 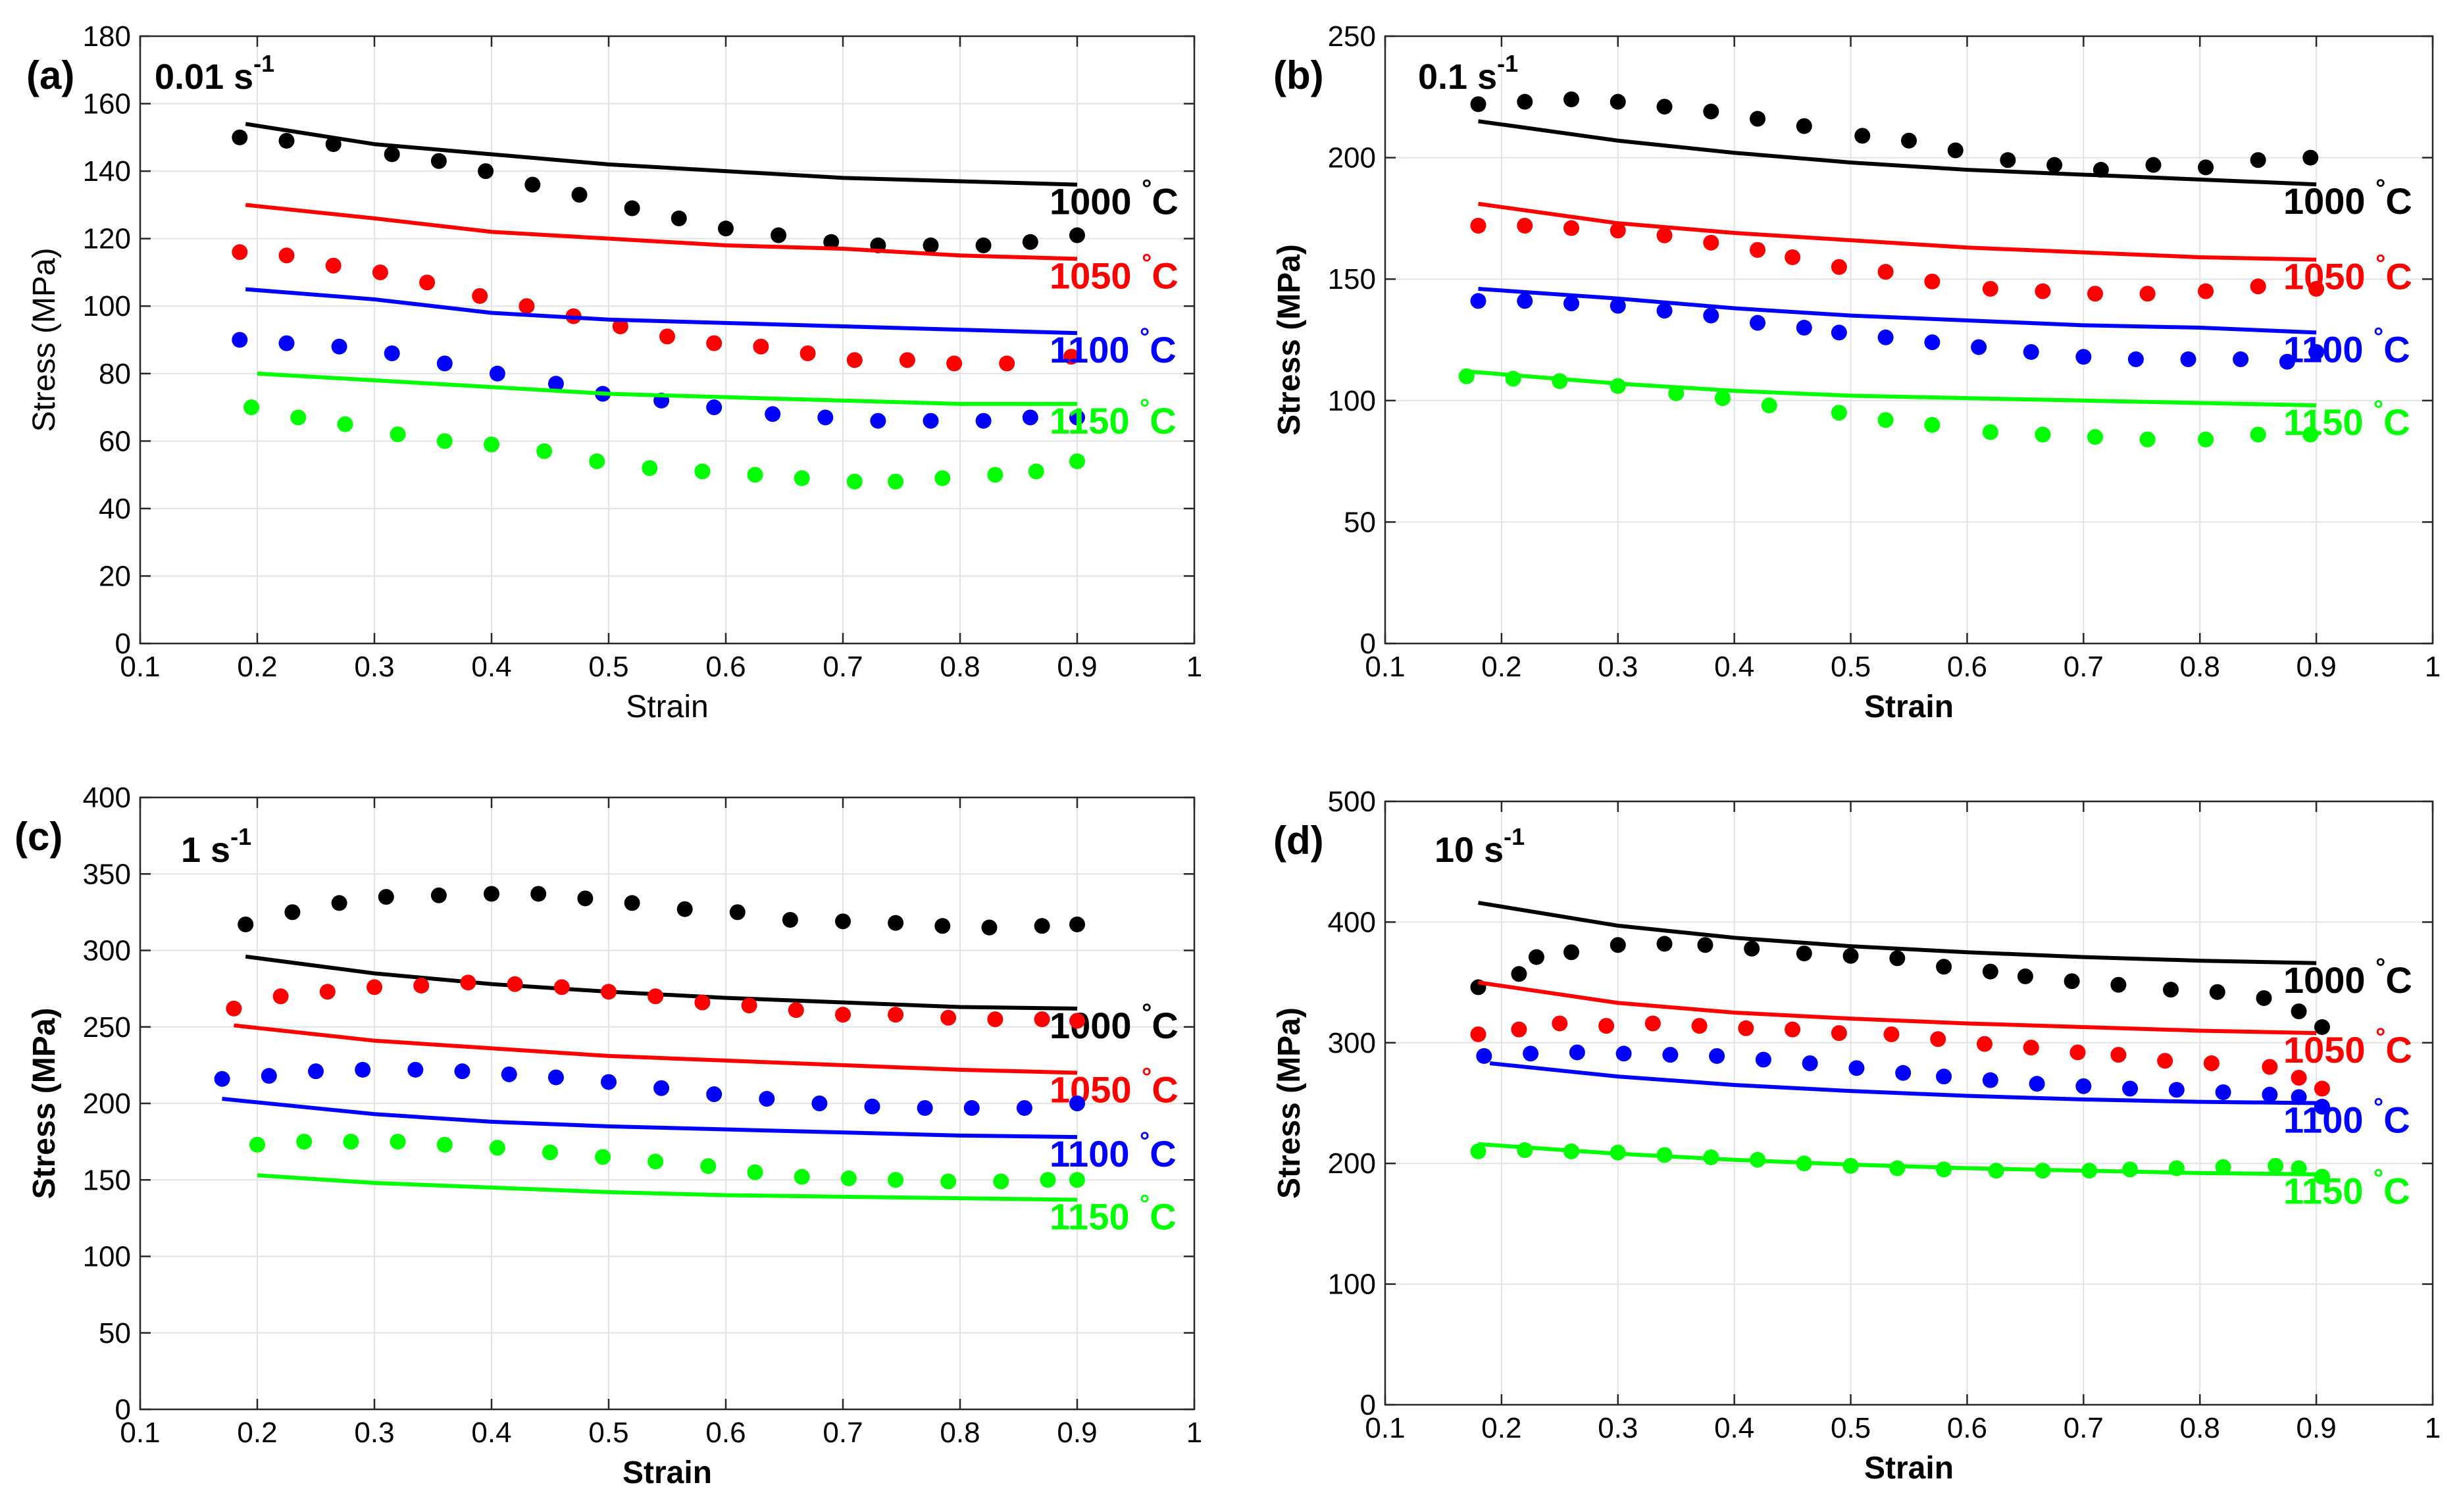 What do you see at coordinates (107, 239) in the screenshot?
I see `y-tick-label: 120` at bounding box center [107, 239].